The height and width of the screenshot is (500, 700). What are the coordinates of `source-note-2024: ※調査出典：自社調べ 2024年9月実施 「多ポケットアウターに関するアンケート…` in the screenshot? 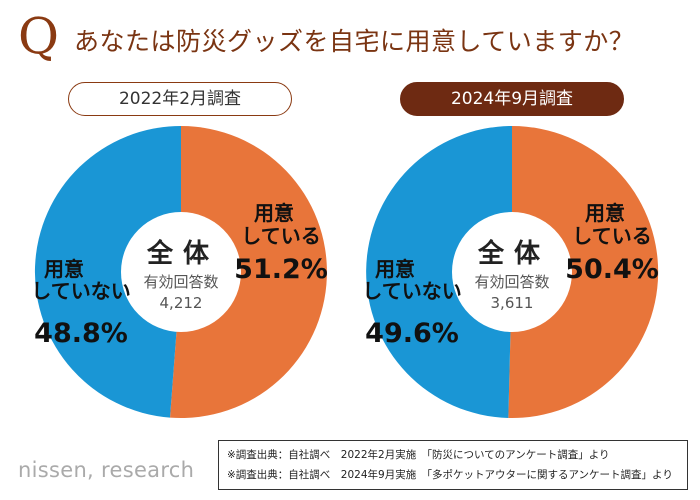 It's located at (450, 475).